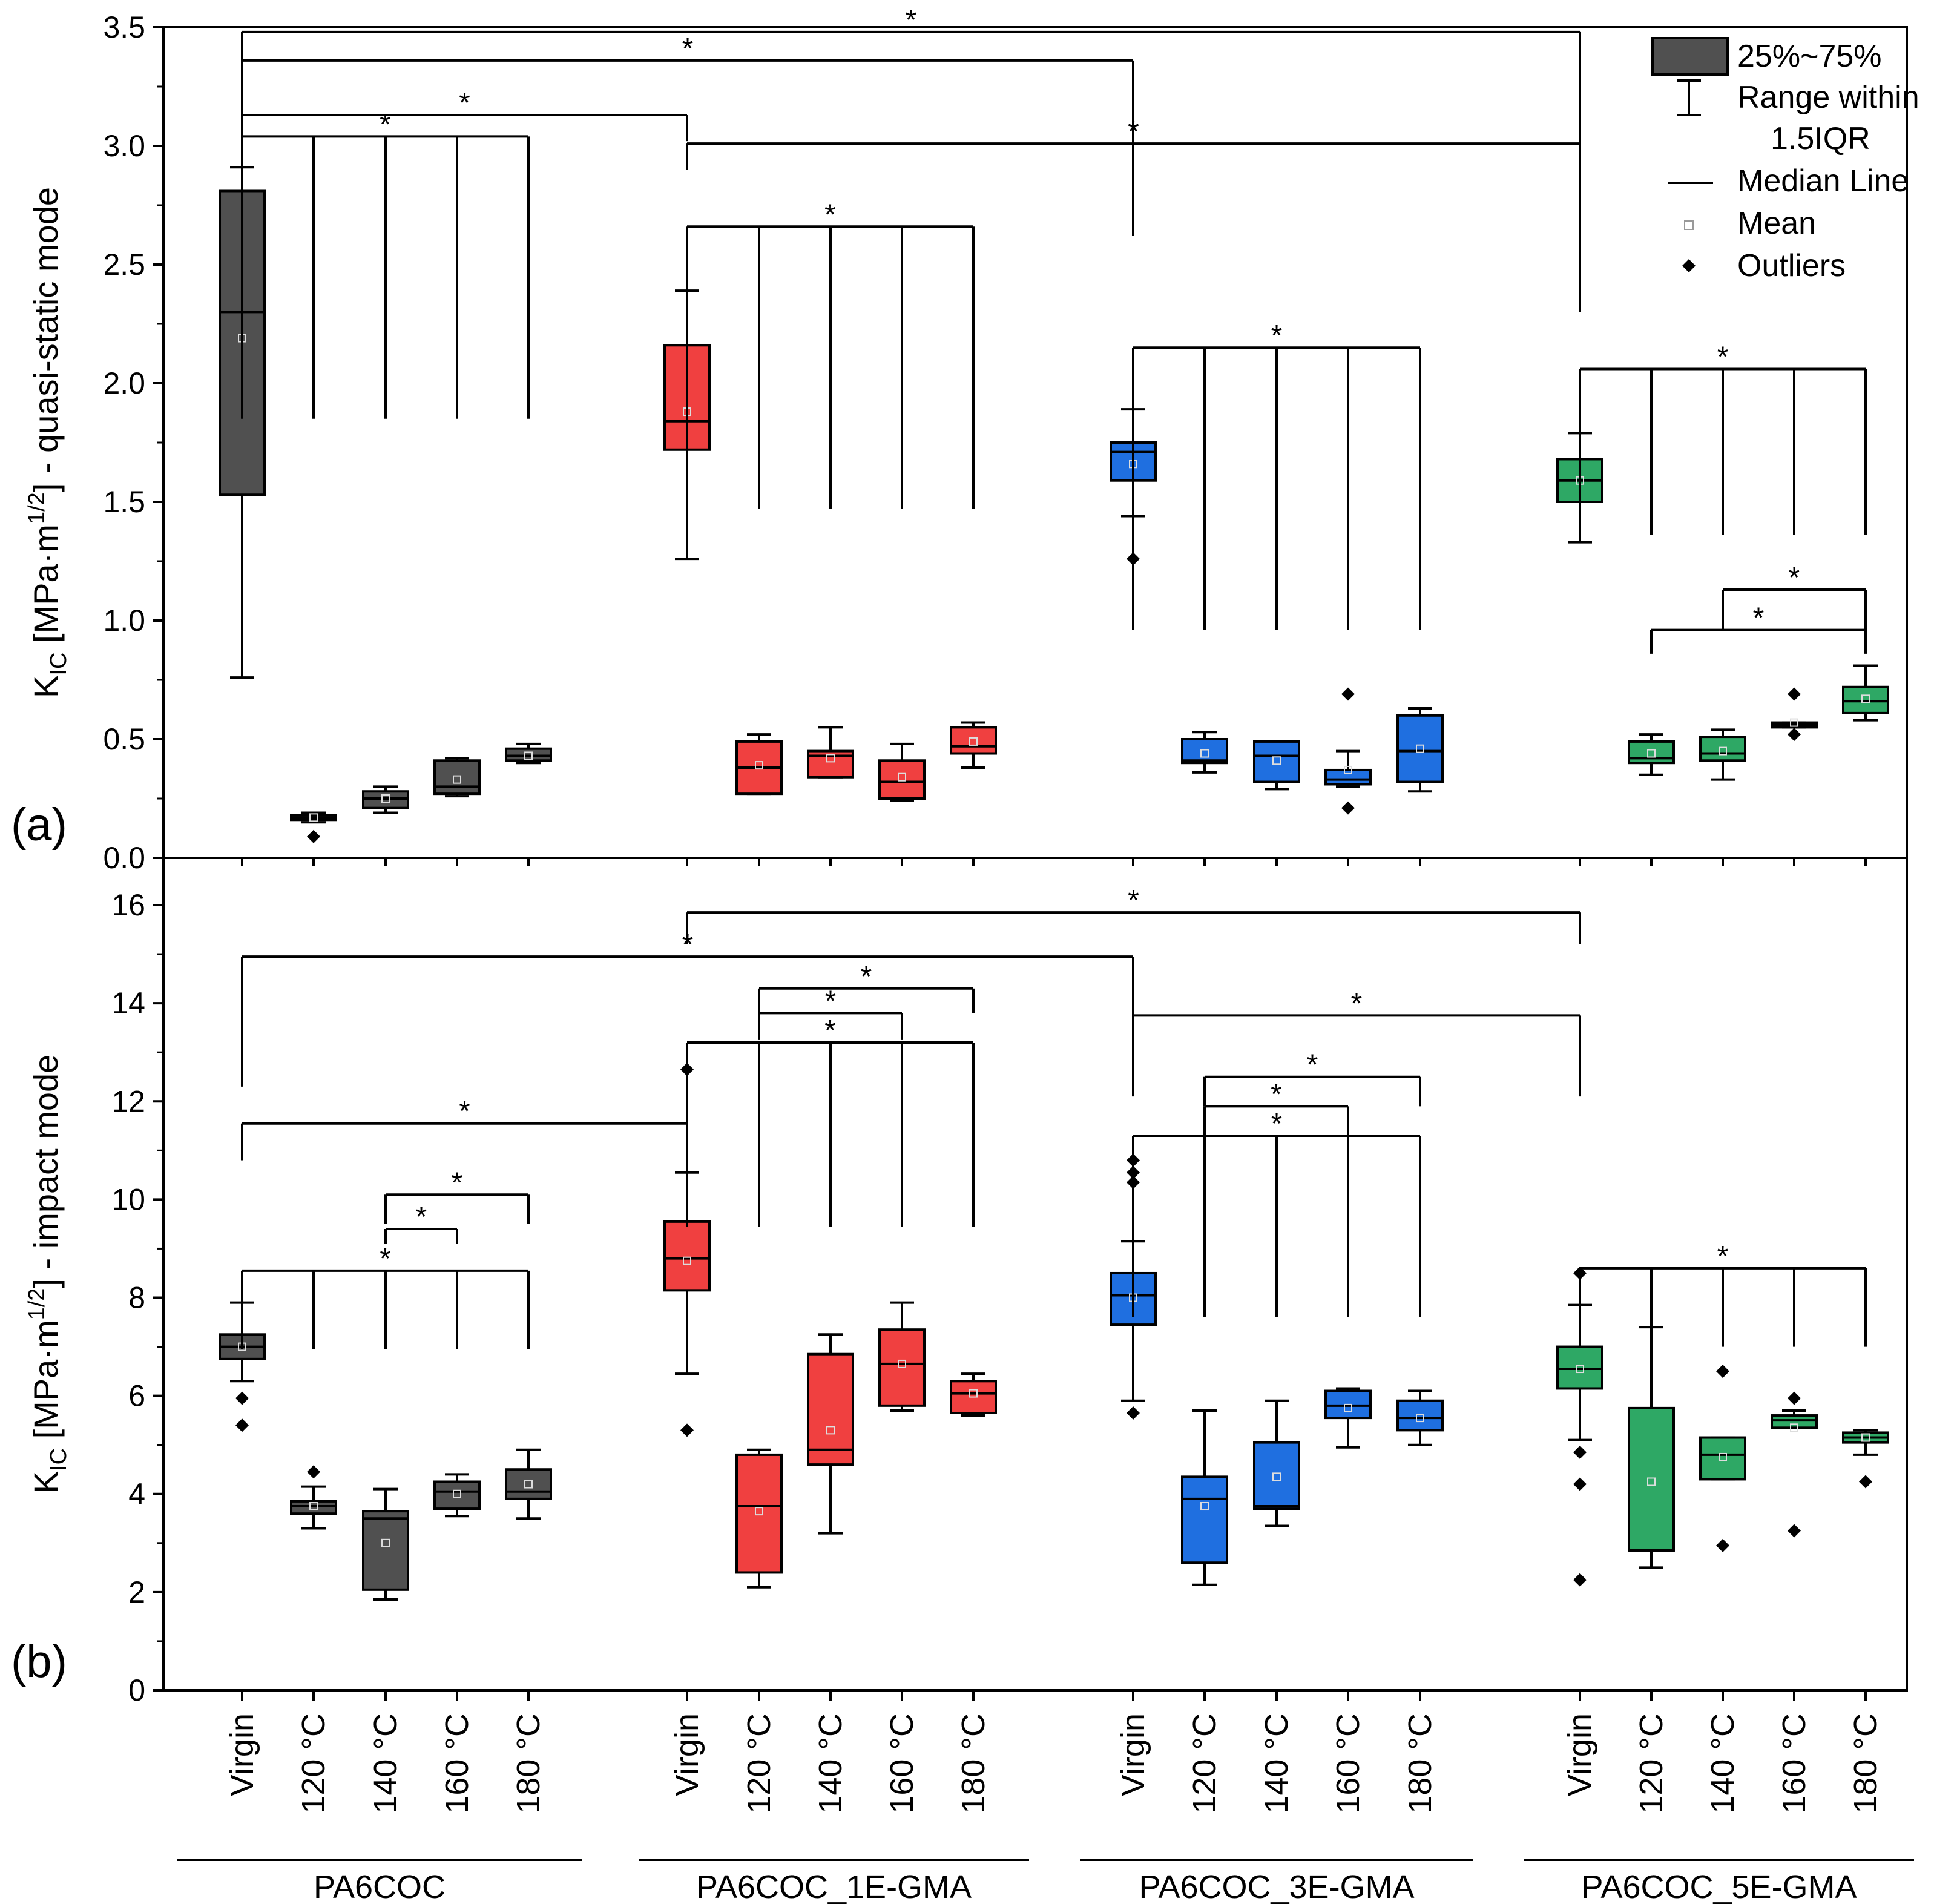 This screenshot has height=1904, width=1957. Describe the element at coordinates (136, 1494) in the screenshot. I see `y-tick-label: 4` at that location.